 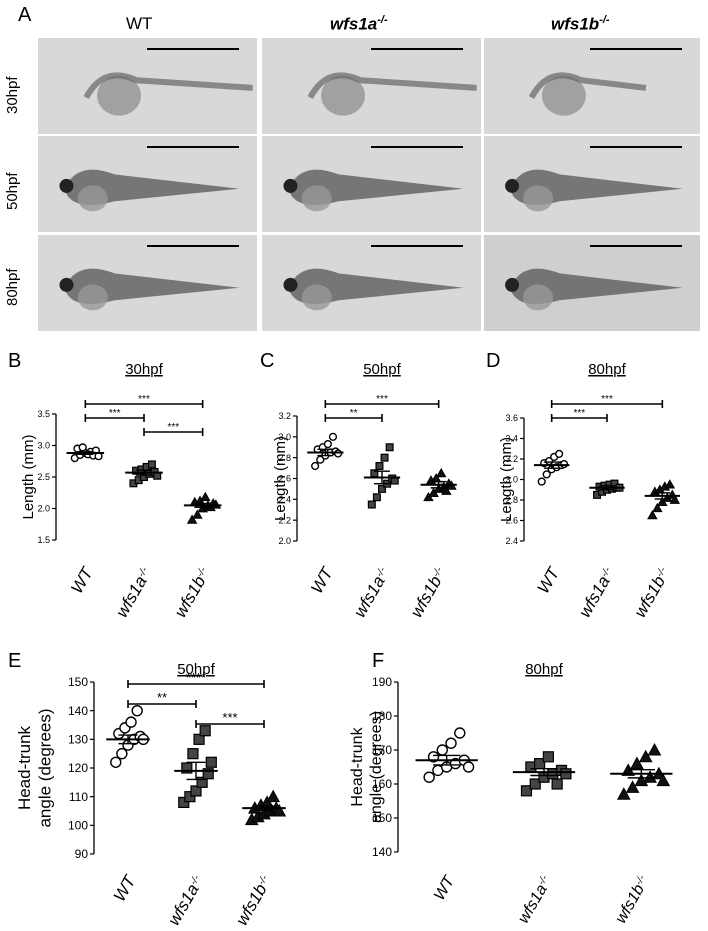 I want to click on chart-title: 80hpf, so click(x=544, y=669).